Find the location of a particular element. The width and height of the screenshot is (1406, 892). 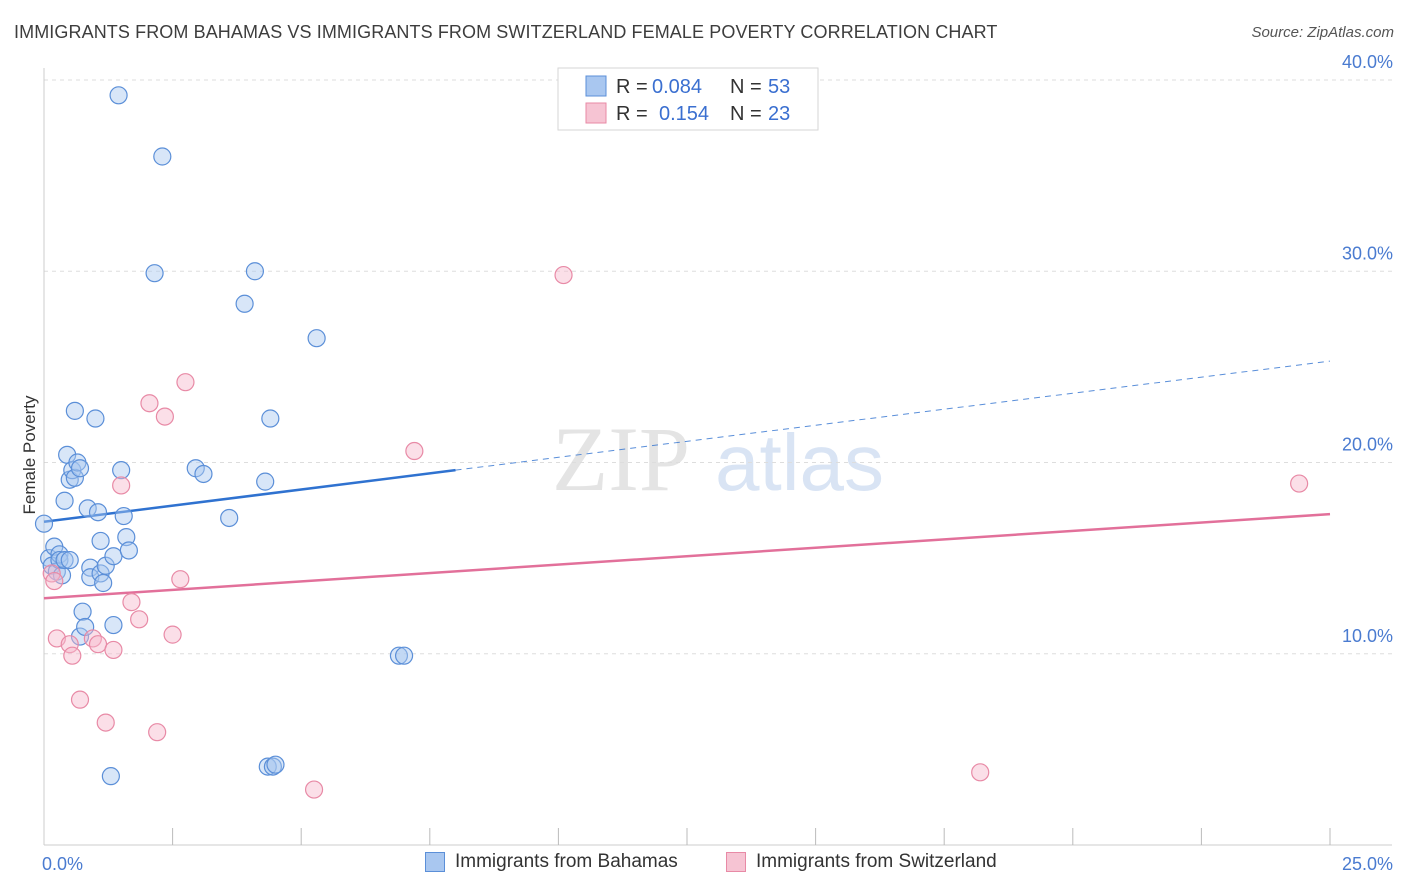

legend-swatch-bahamas is located at coordinates (596, 86).